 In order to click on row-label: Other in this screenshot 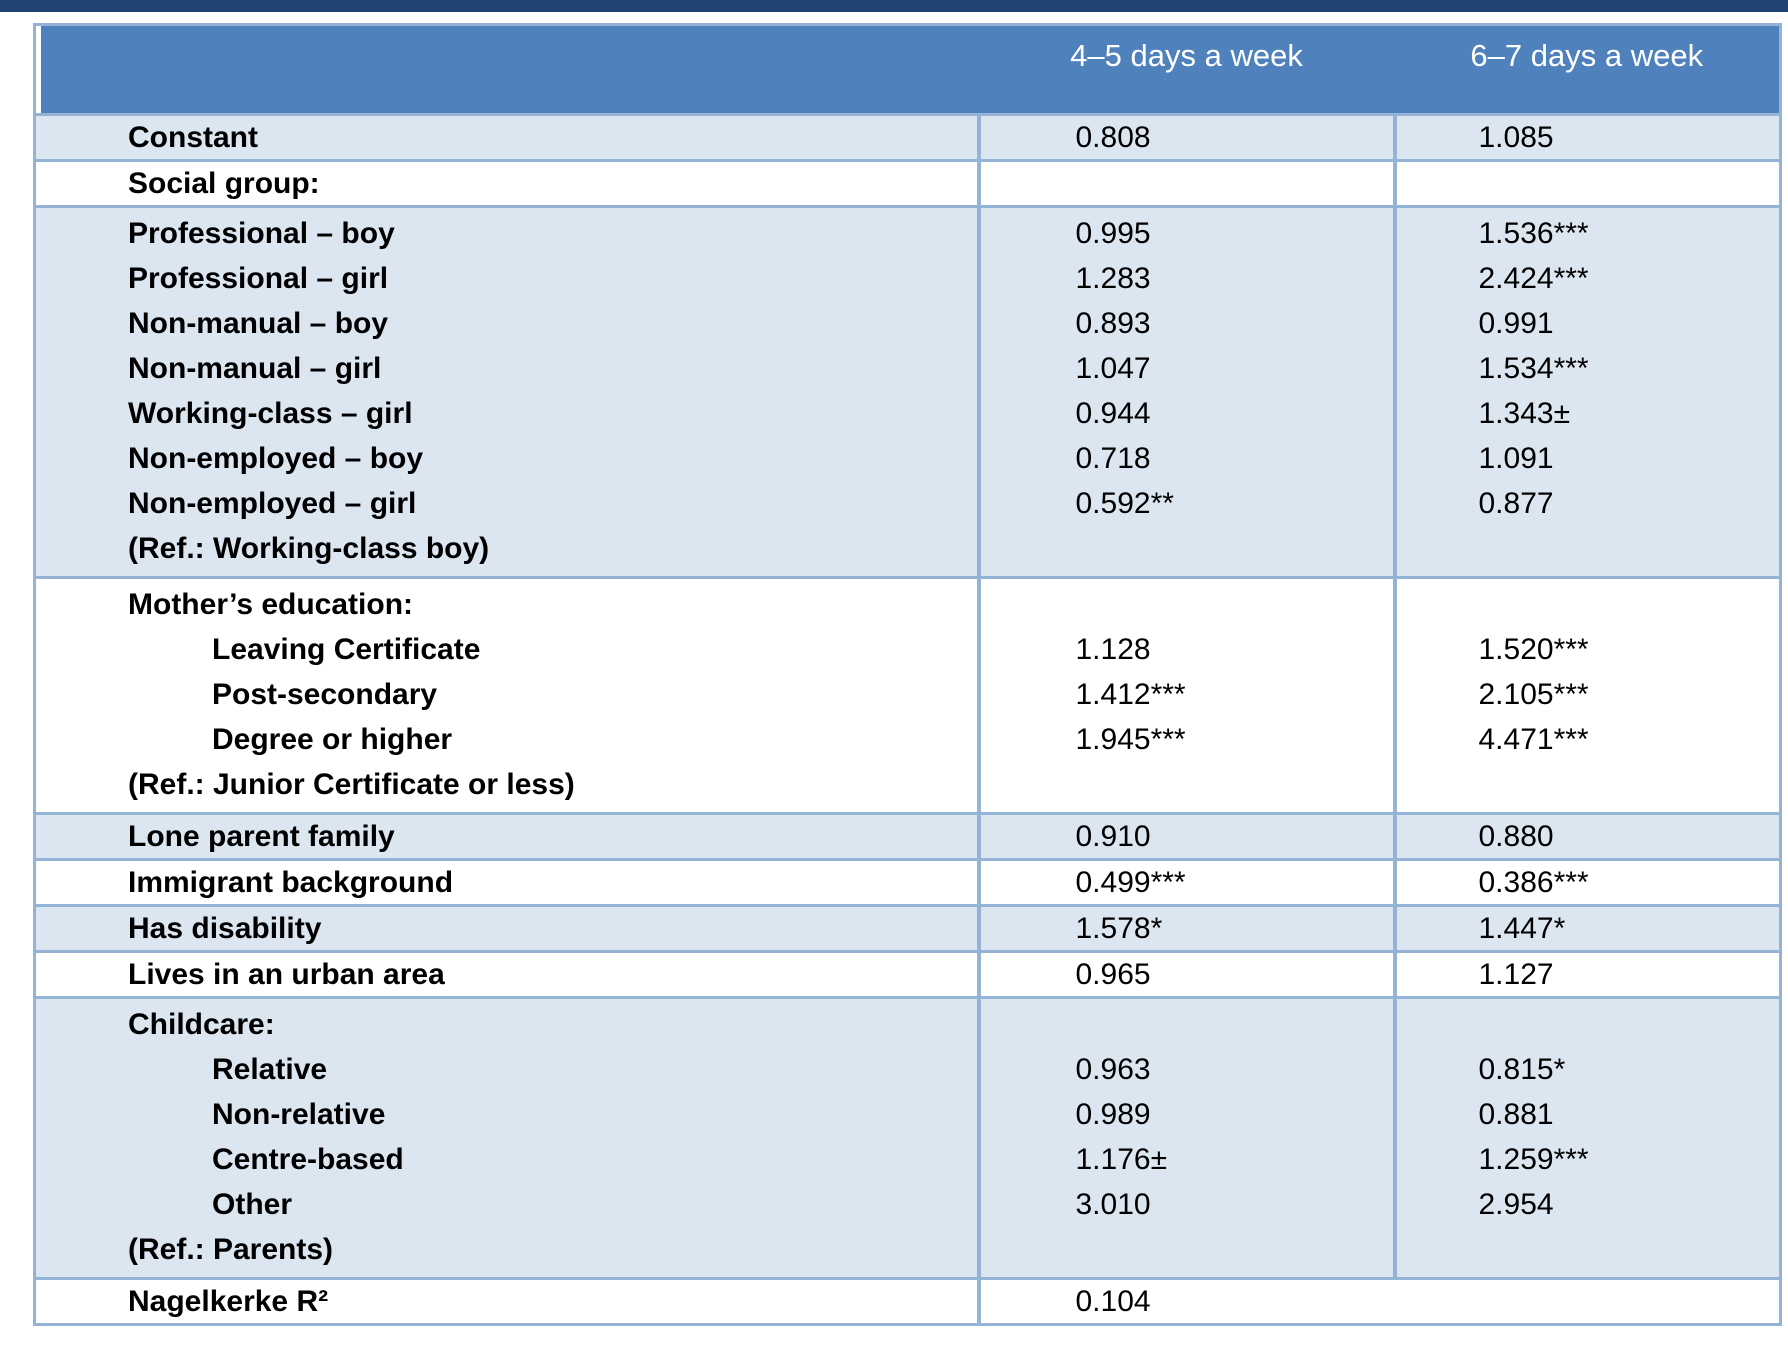, I will do `click(252, 1204)`.